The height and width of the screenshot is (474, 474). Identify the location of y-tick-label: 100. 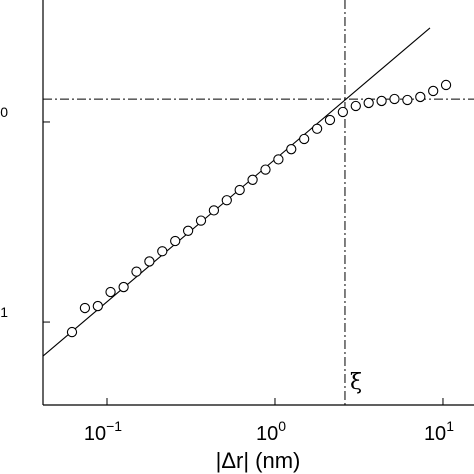
(4, 117).